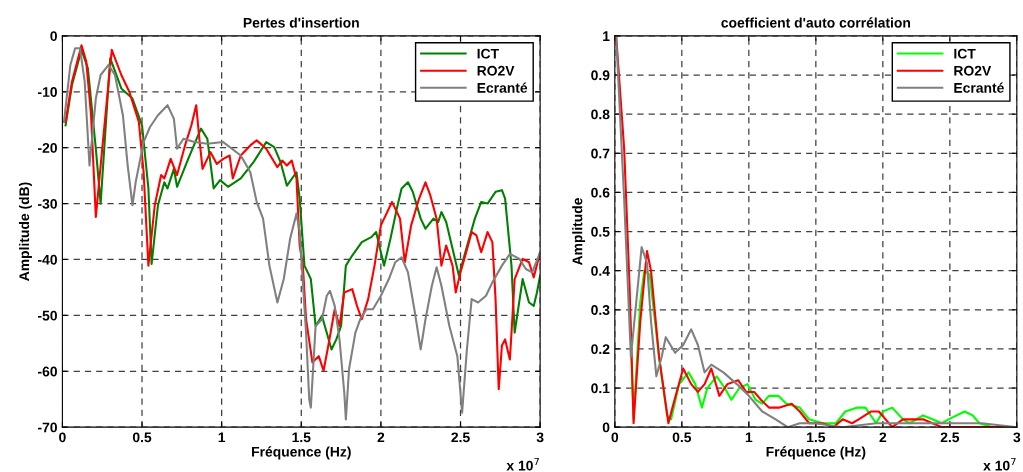  I want to click on y-tick-label: 1, so click(606, 36).